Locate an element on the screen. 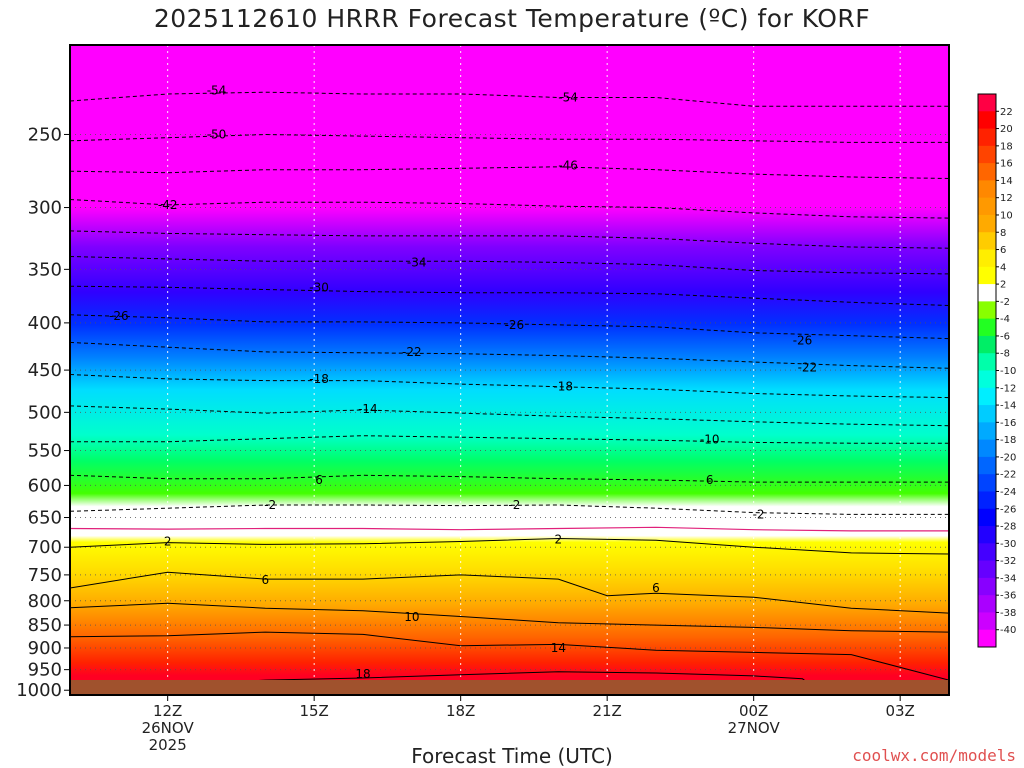 This screenshot has width=1024, height=768. y-tick-label: 700 is located at coordinates (45, 547).